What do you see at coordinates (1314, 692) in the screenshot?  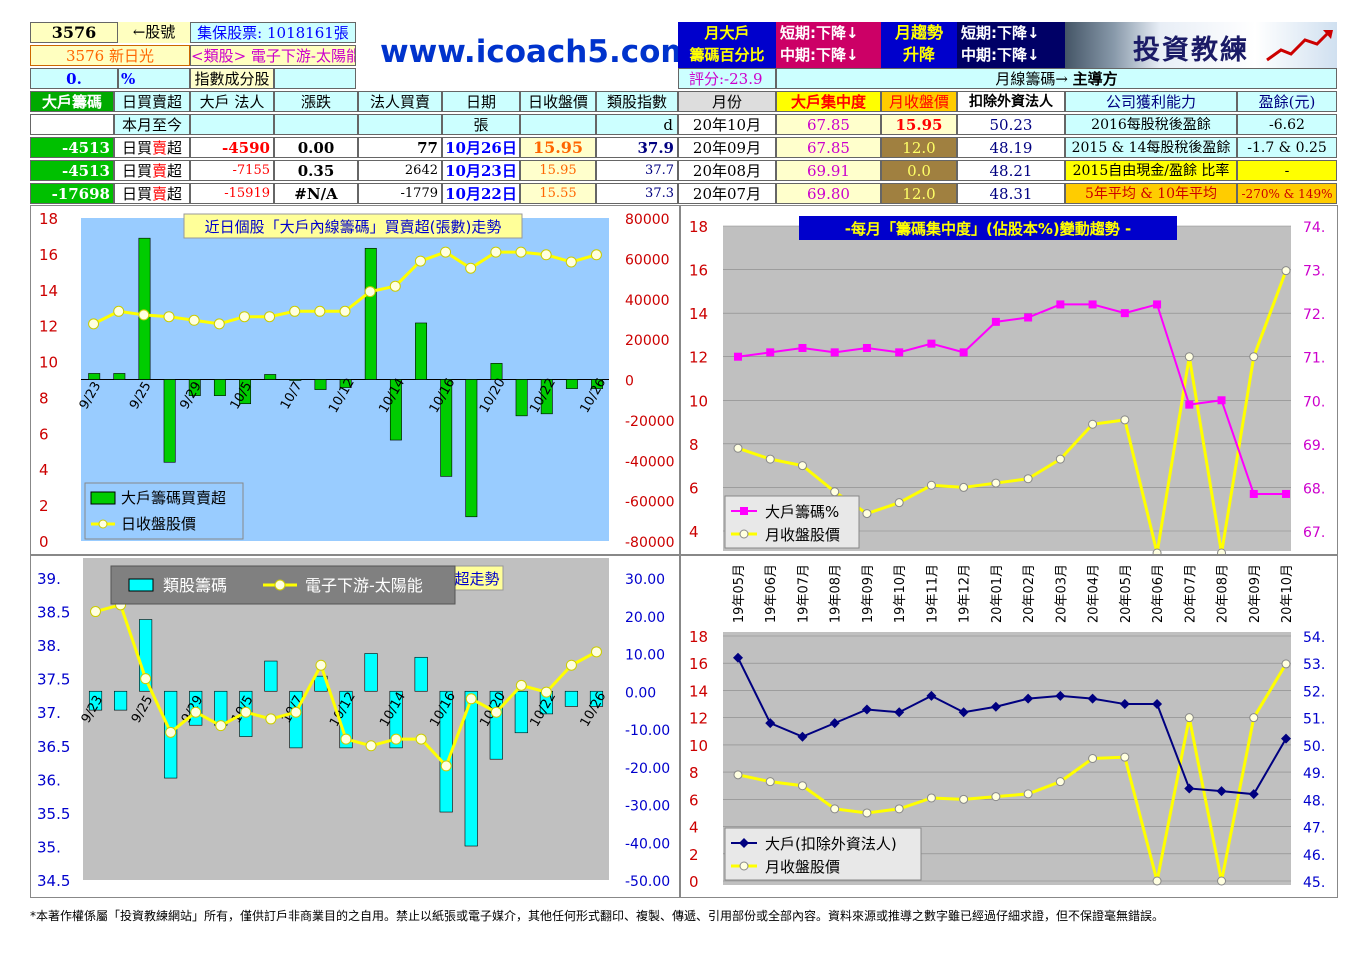 I see `y-right-tick: 52.` at bounding box center [1314, 692].